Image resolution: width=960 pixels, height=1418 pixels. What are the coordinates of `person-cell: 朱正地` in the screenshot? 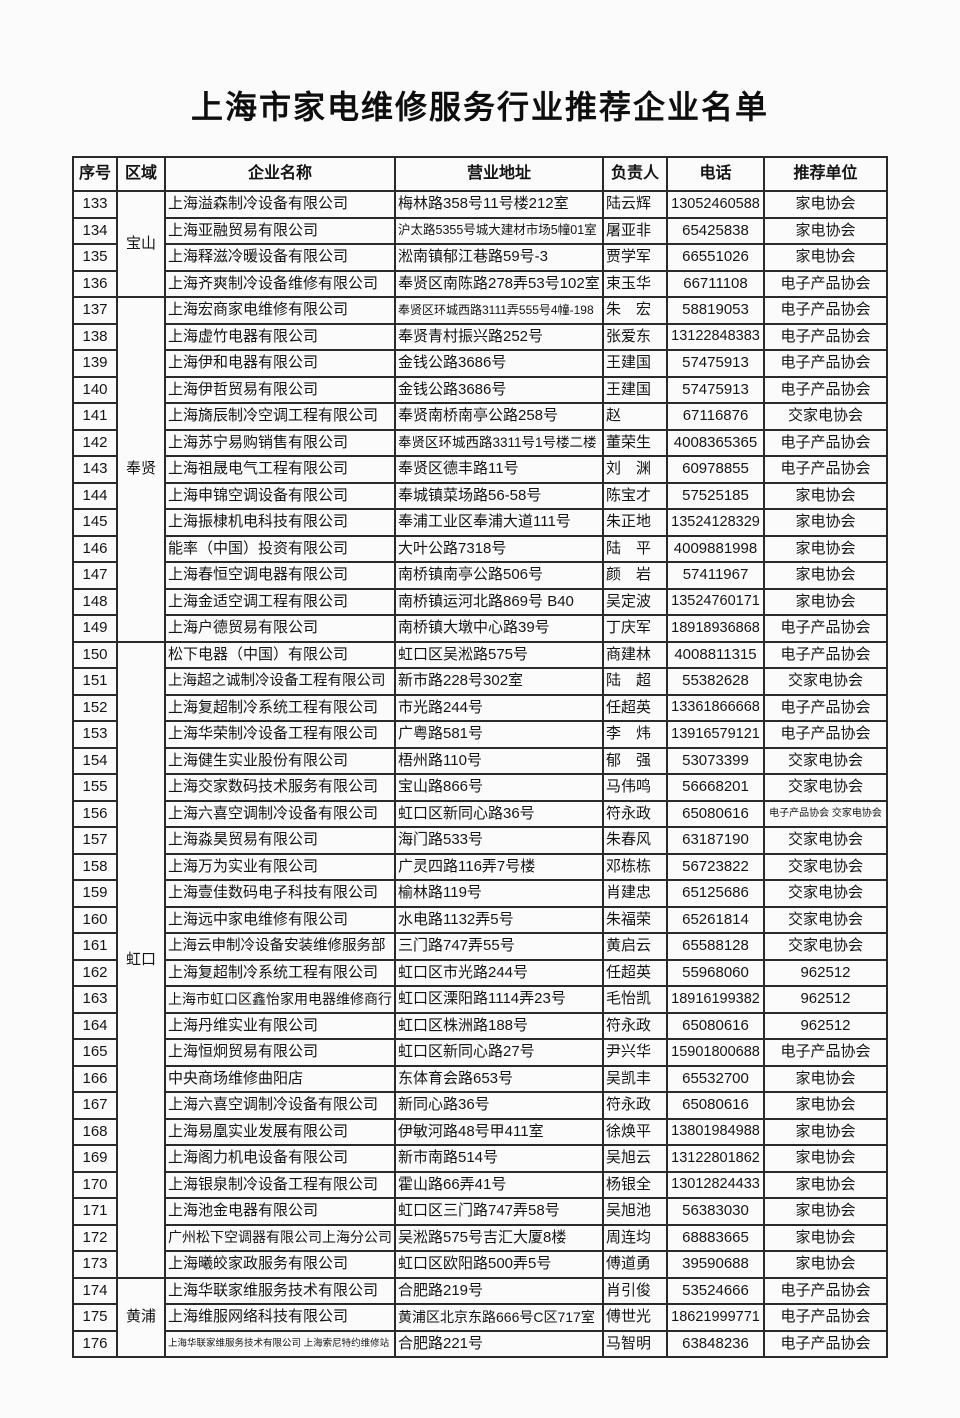 It's located at (635, 522).